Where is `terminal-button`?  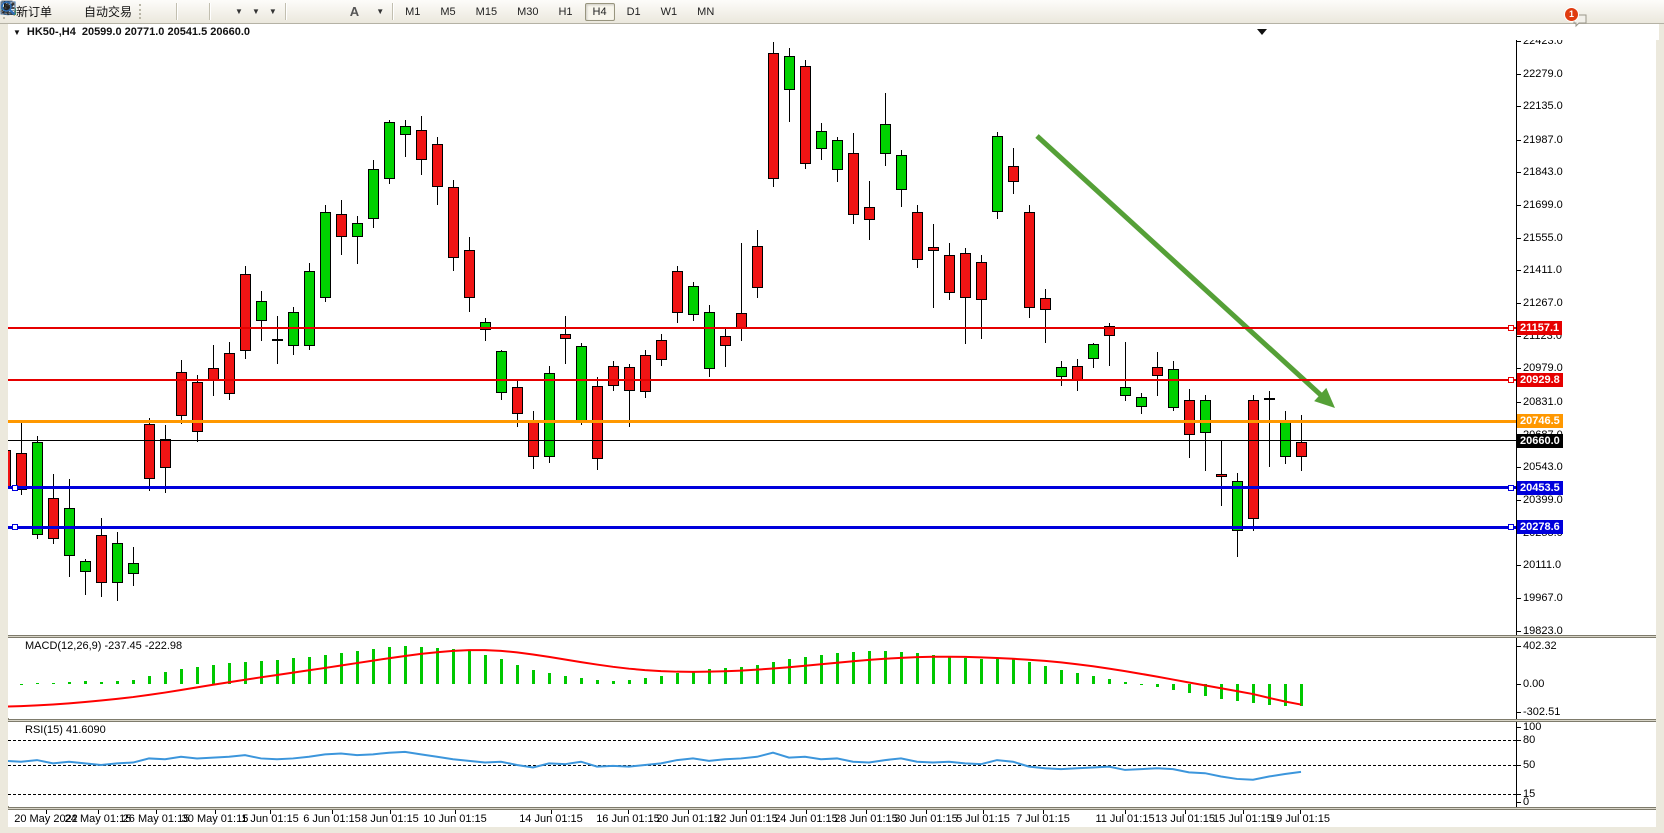
terminal-button is located at coordinates (36, 11).